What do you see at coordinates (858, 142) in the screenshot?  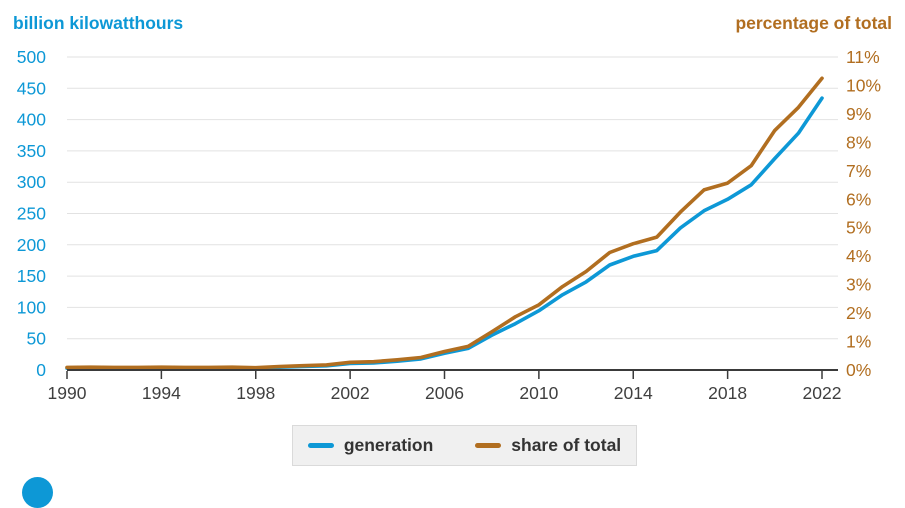 I see `right-axis-tick-label: 8%` at bounding box center [858, 142].